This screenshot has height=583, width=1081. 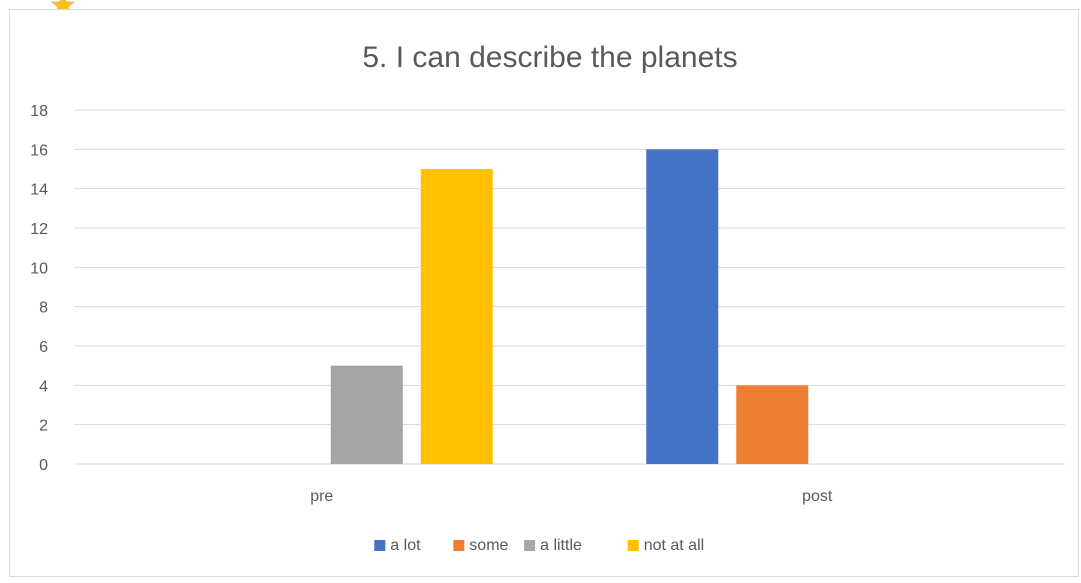 I want to click on bar-a-lot-post, so click(x=682, y=307).